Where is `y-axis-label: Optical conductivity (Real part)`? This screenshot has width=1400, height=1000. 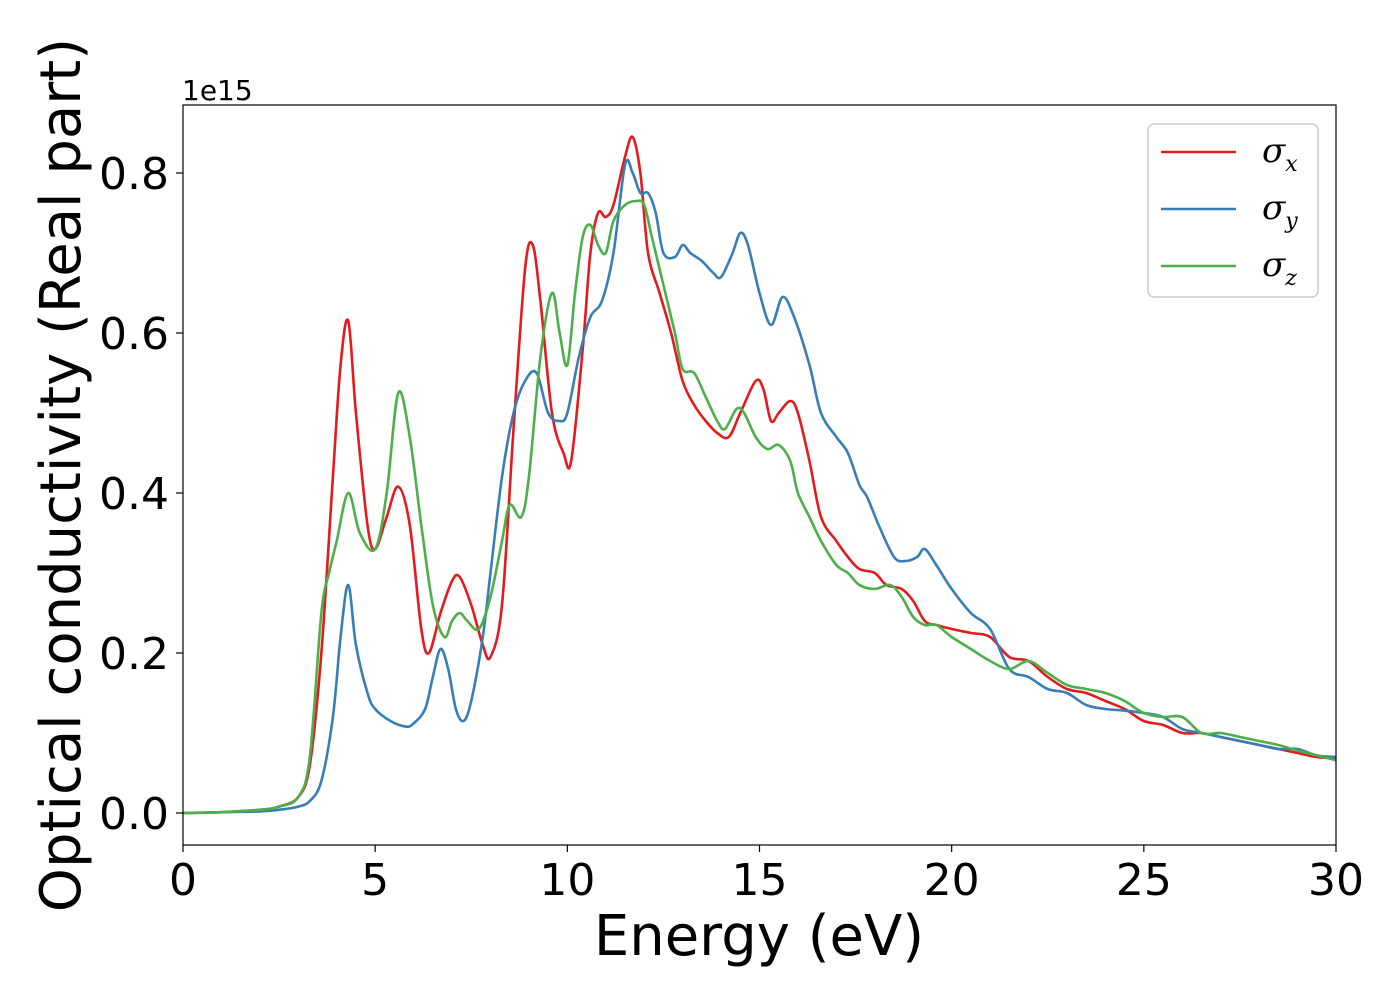
y-axis-label: Optical conductivity (Real part) is located at coordinates (61, 475).